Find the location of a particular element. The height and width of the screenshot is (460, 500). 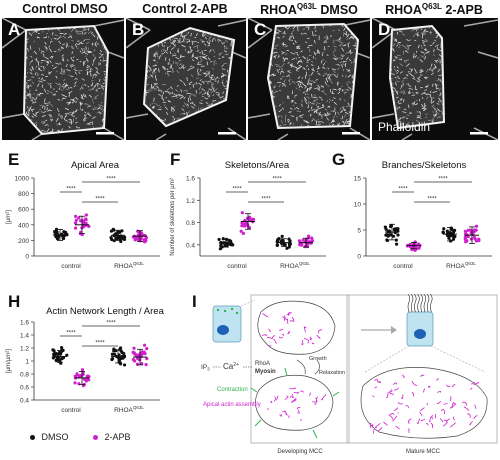

y-axis-label: [µm²] is located at coordinates (9, 217).